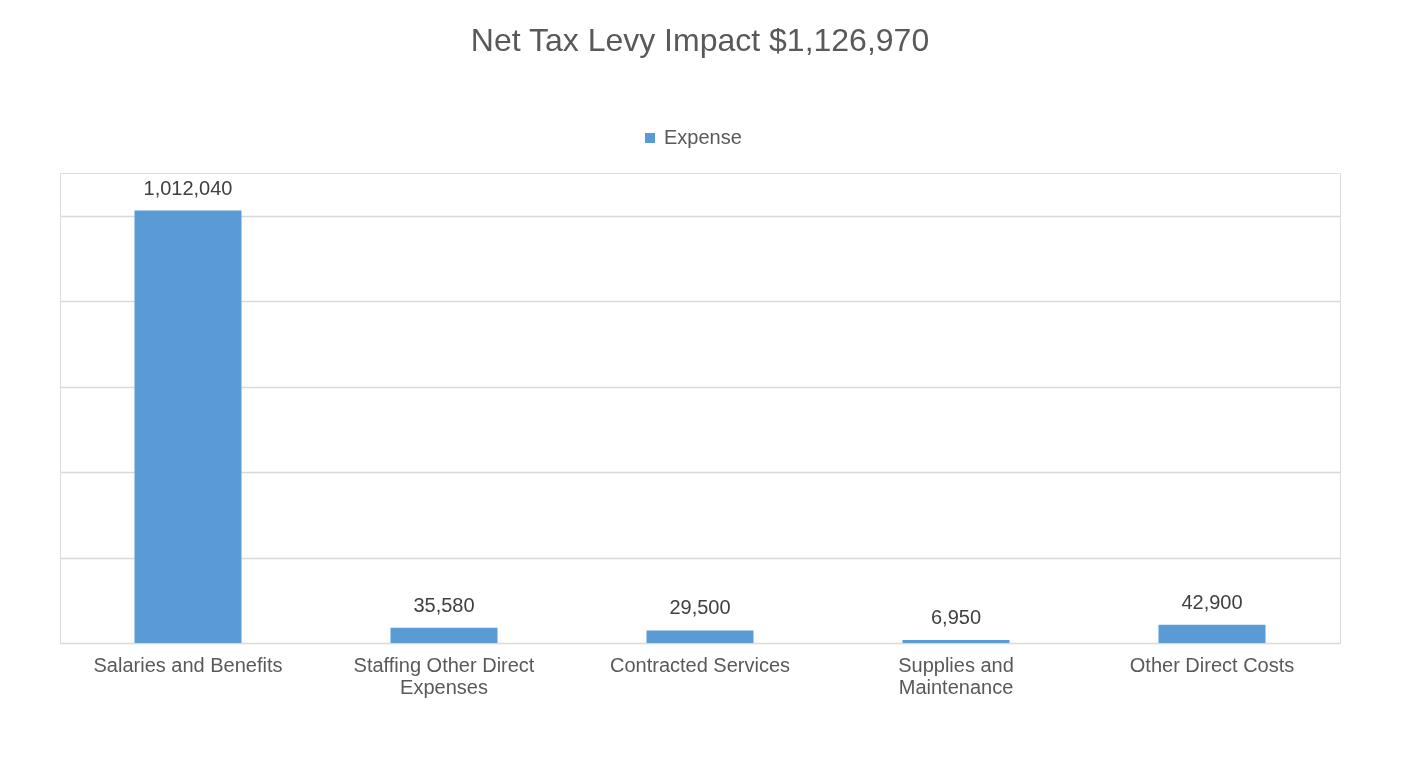 This screenshot has width=1416, height=763. I want to click on data-label: 6,950, so click(956, 617).